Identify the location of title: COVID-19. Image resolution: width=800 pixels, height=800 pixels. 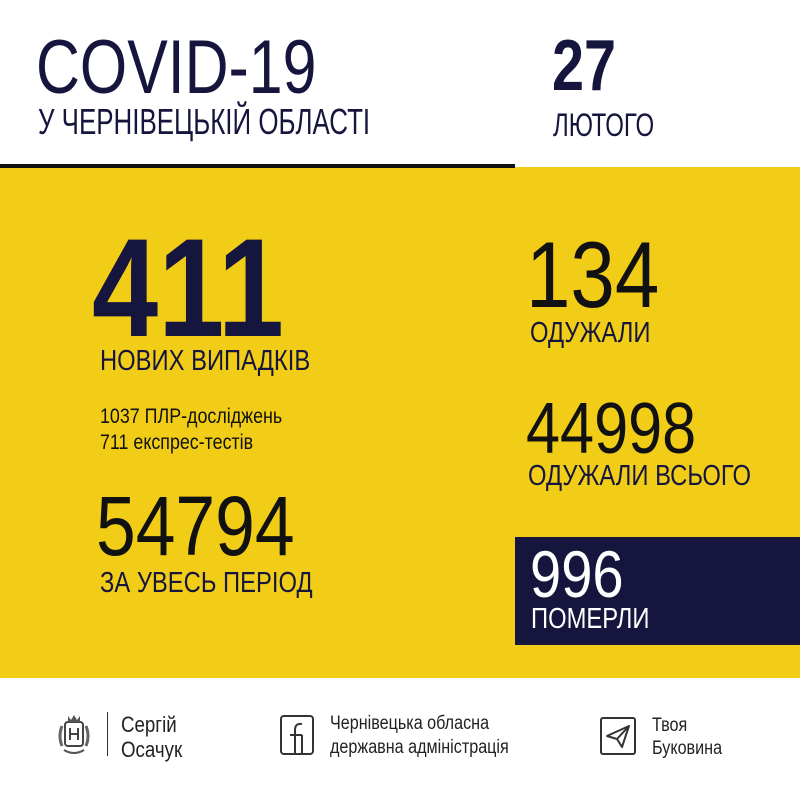
(176, 67).